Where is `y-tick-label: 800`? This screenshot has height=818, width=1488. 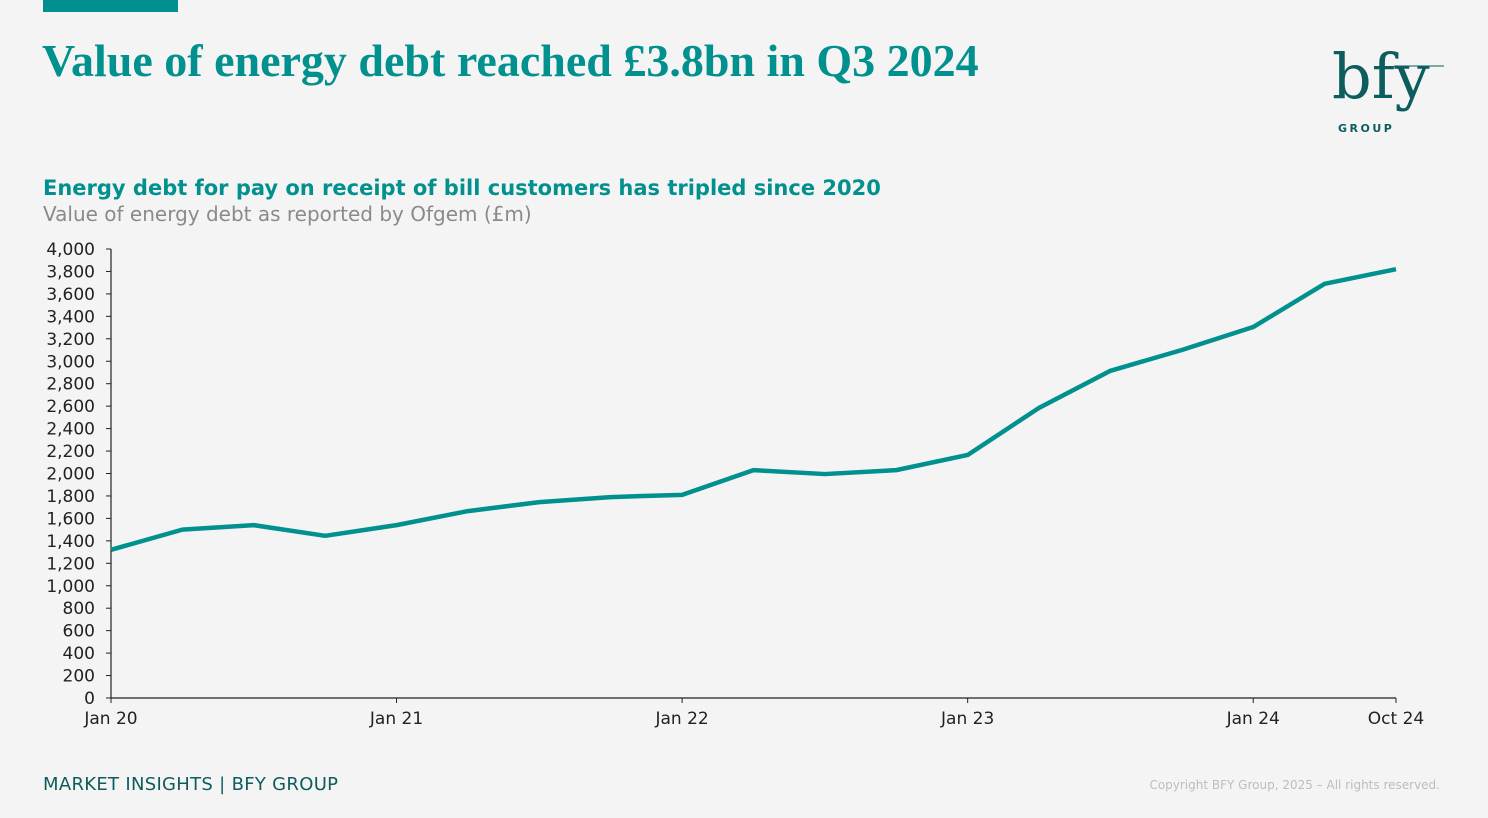 y-tick-label: 800 is located at coordinates (79, 609).